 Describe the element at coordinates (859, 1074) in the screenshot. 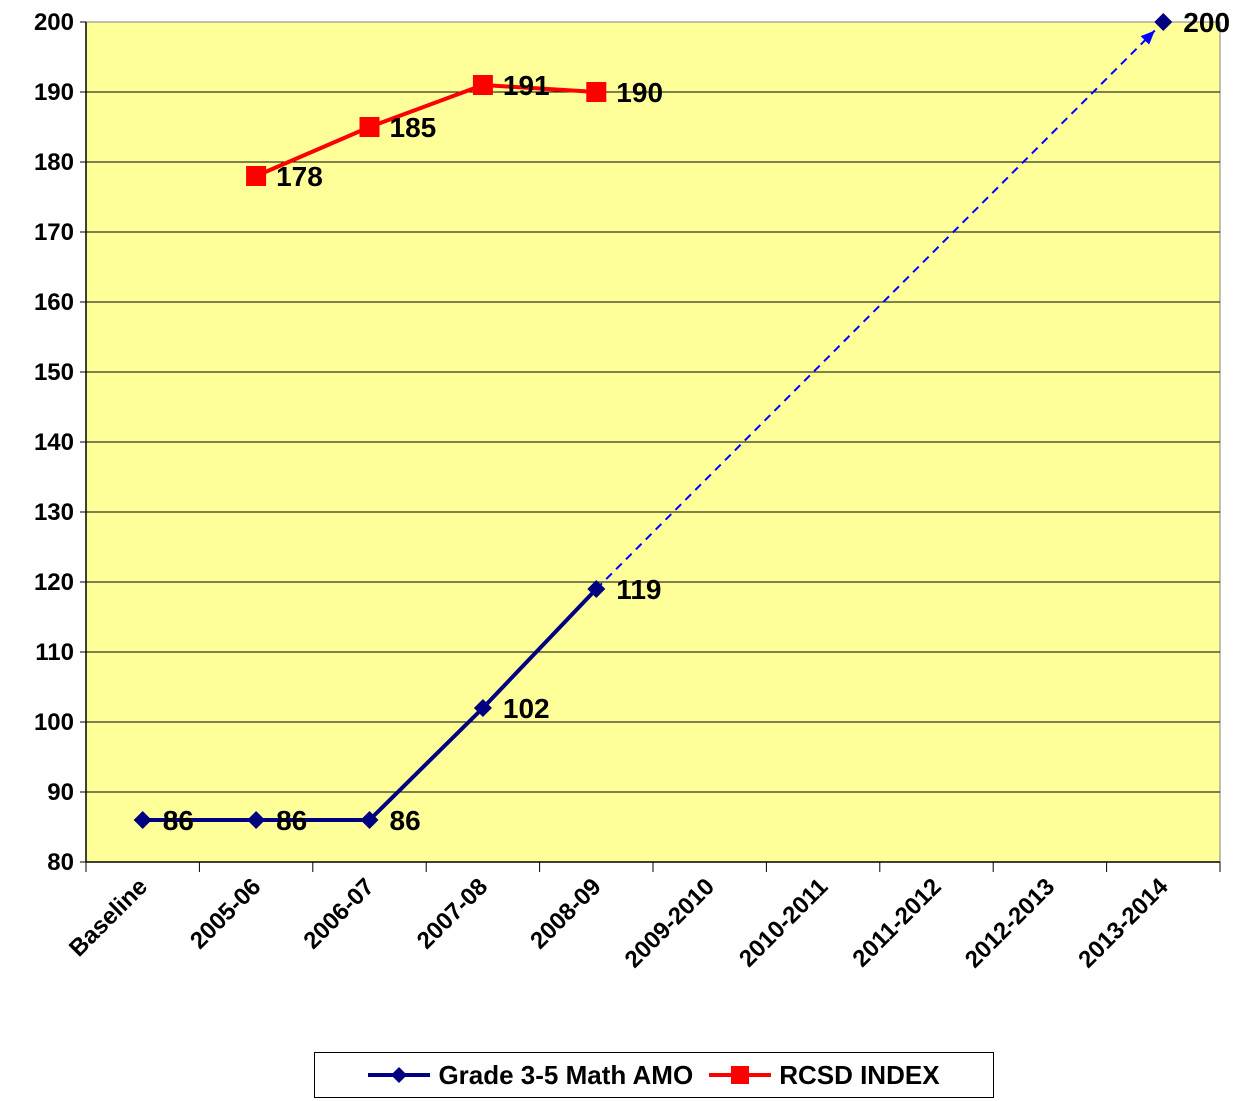

I see `legend-label-rcsd: RCSD INDEX` at that location.